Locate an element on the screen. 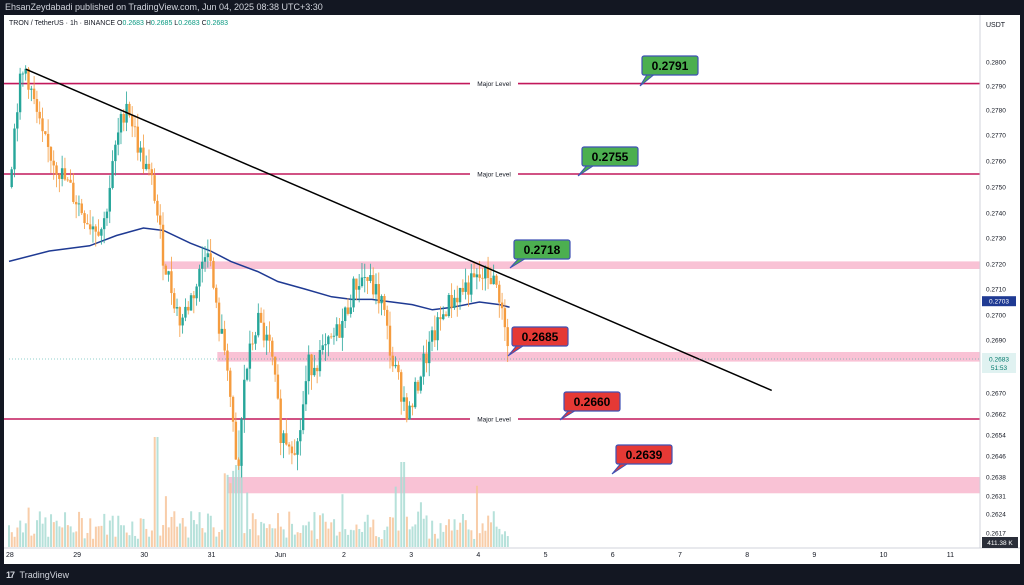 This screenshot has width=1024, height=585. ma-price-badge-text: 0.2703 is located at coordinates (999, 302).